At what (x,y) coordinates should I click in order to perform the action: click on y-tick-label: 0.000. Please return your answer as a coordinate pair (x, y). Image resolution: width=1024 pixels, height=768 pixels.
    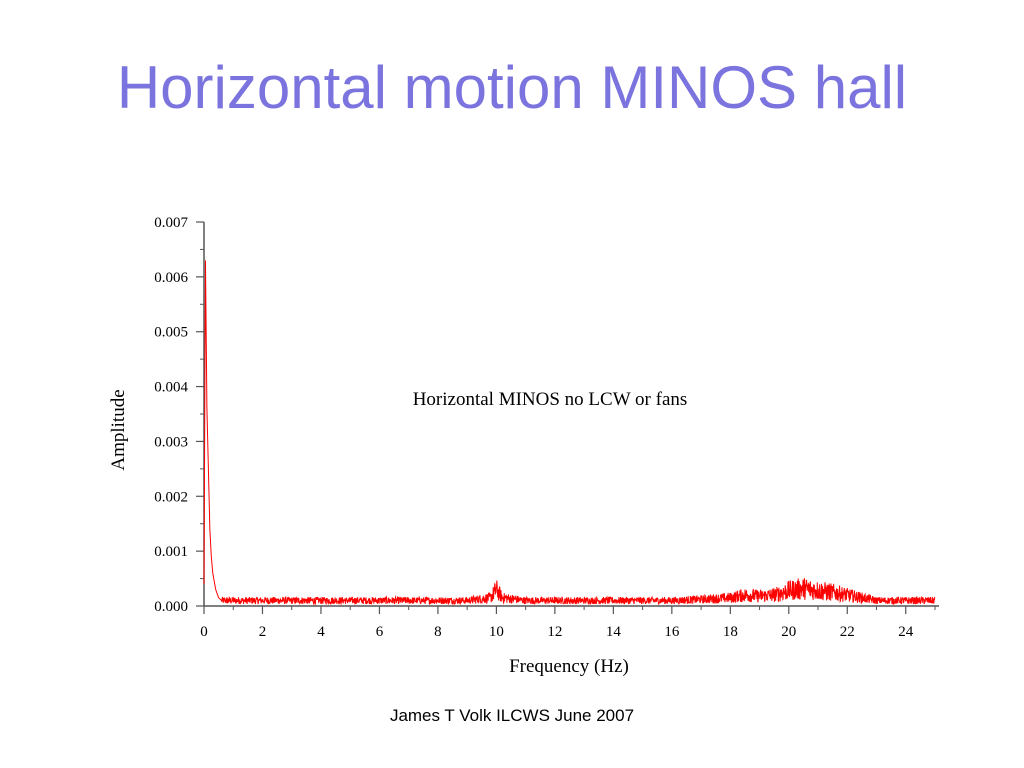
    Looking at the image, I should click on (171, 607).